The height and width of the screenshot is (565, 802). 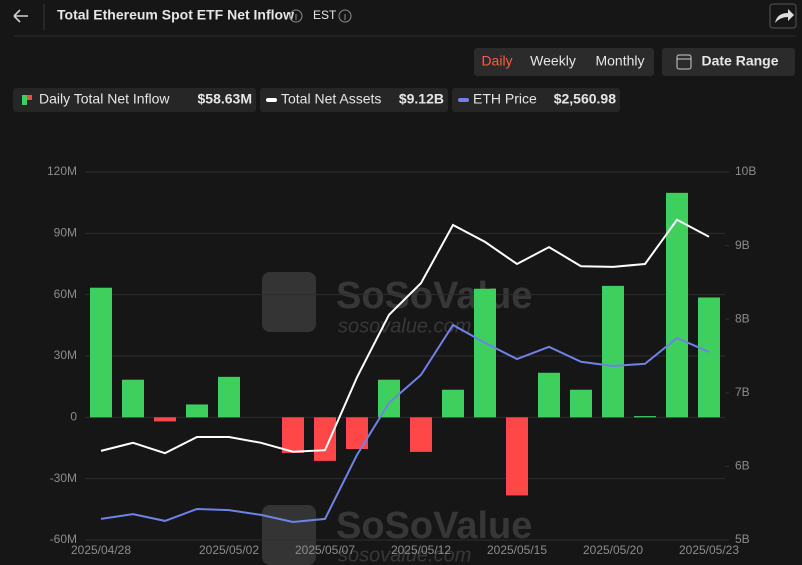 What do you see at coordinates (619, 61) in the screenshot?
I see `tab: Monthly` at bounding box center [619, 61].